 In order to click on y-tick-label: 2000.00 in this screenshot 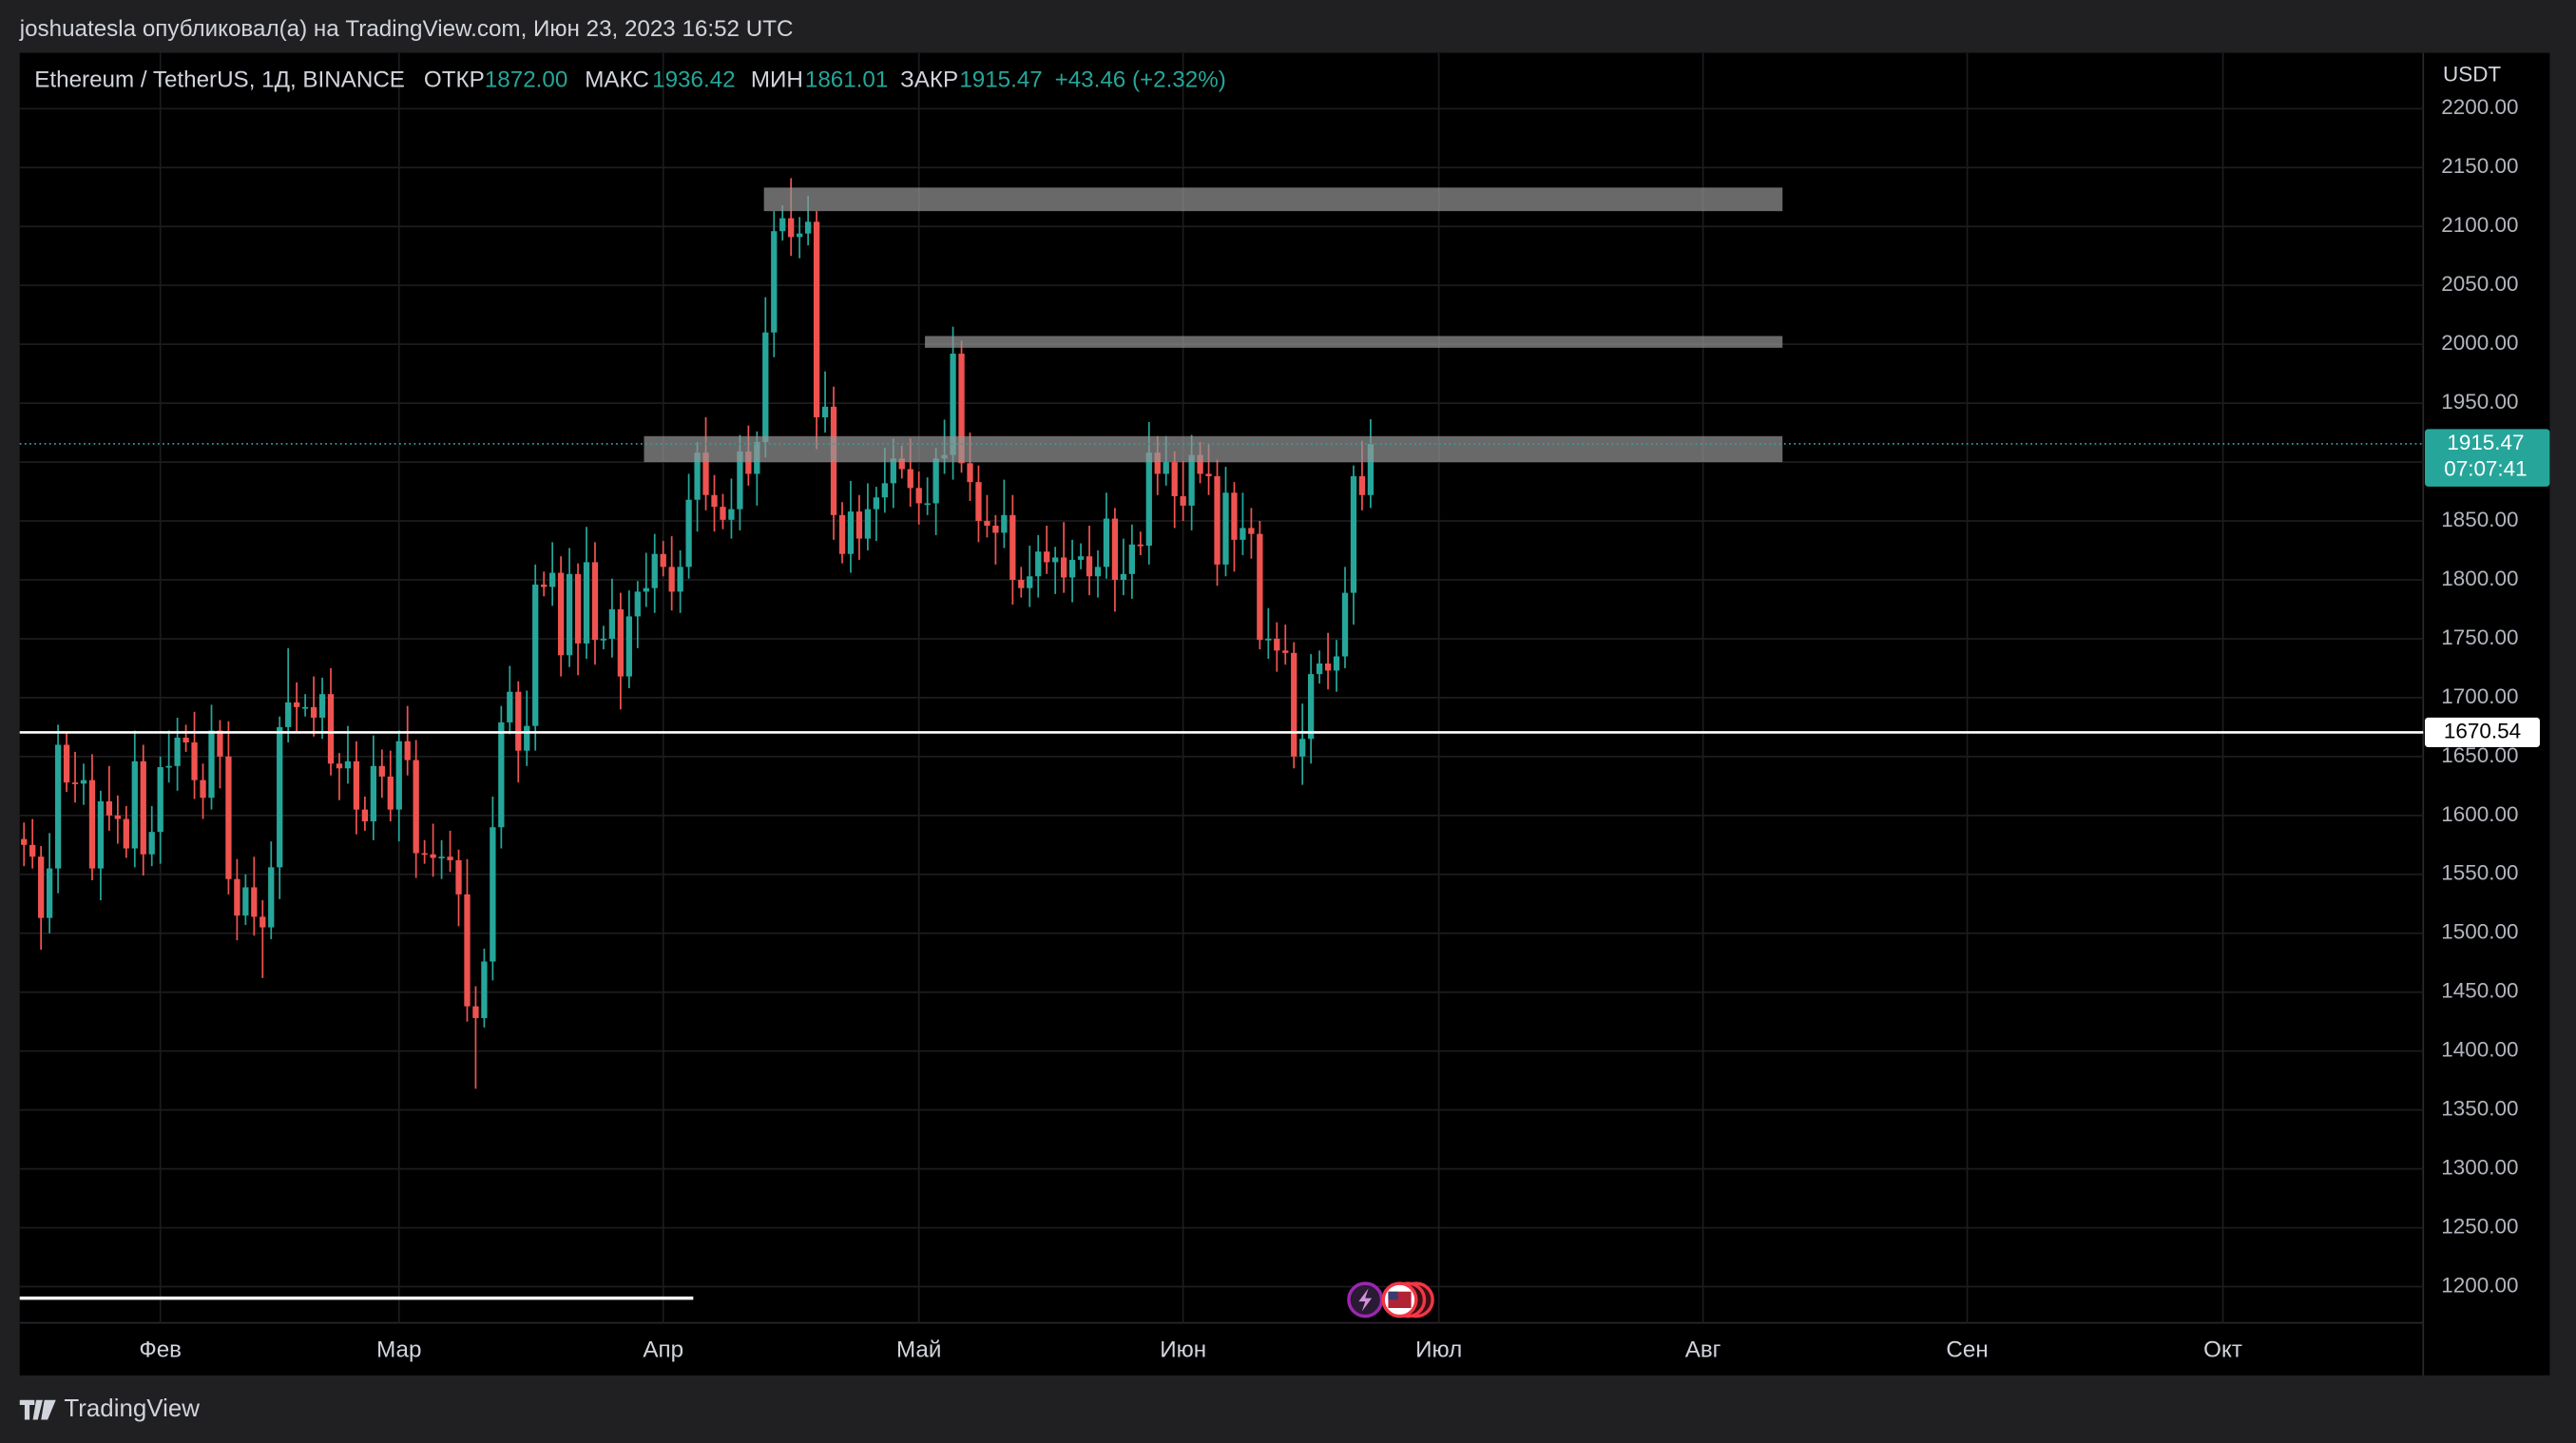, I will do `click(2479, 343)`.